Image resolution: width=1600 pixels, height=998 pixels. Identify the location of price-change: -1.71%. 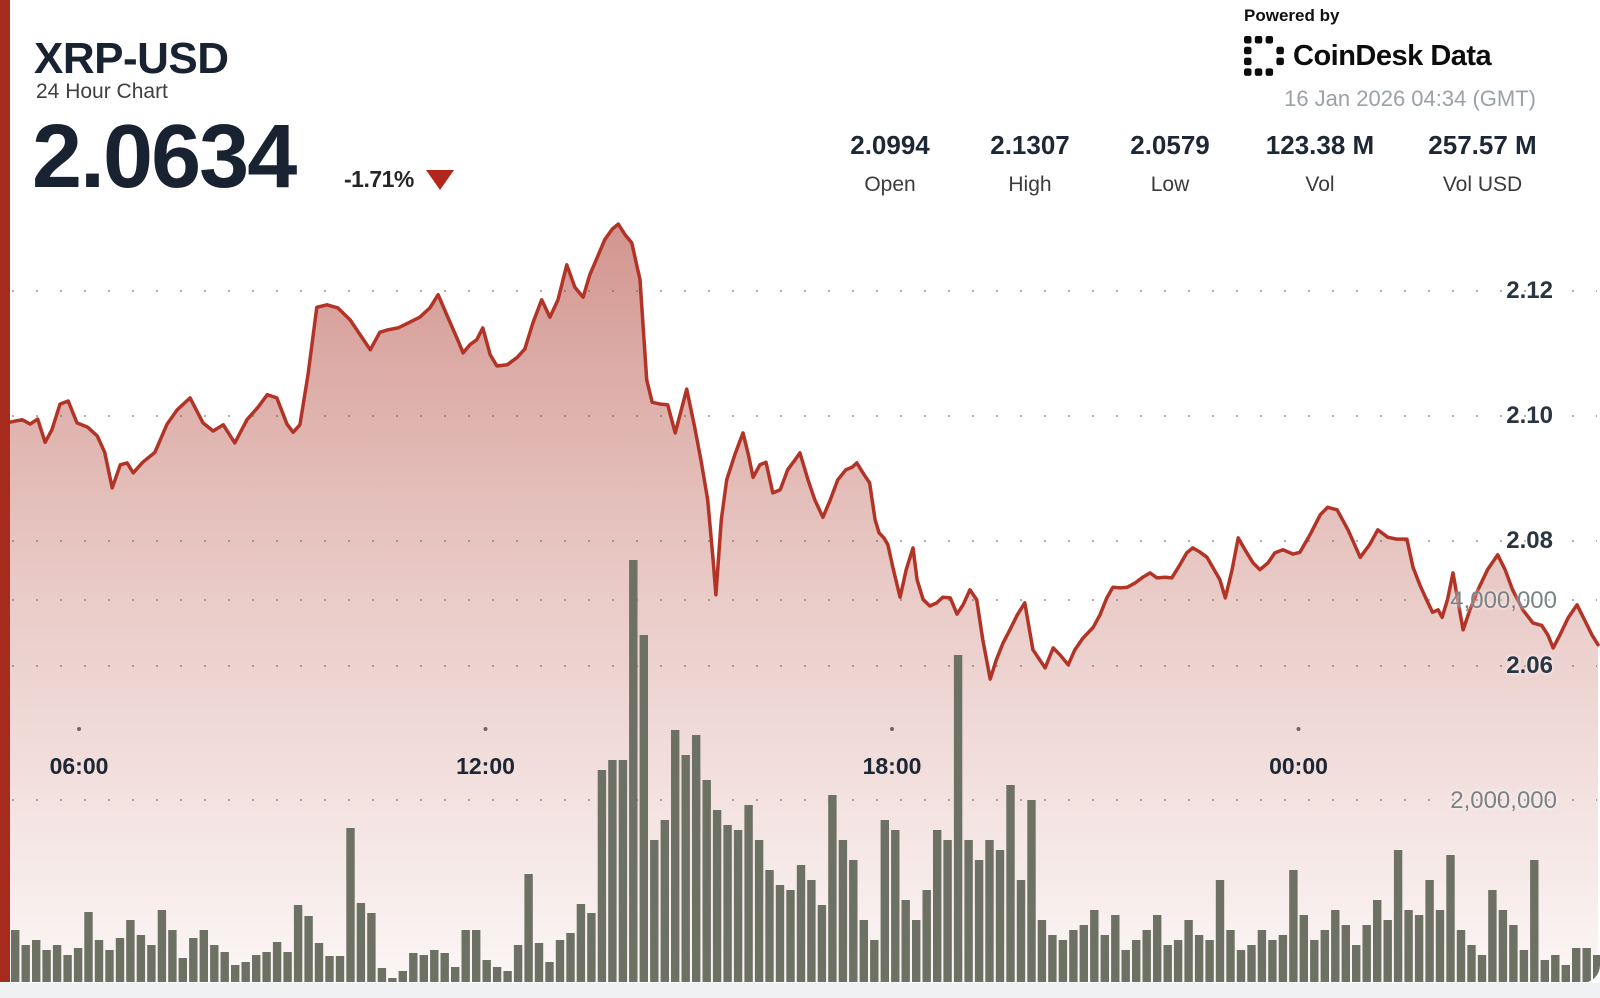
(399, 179).